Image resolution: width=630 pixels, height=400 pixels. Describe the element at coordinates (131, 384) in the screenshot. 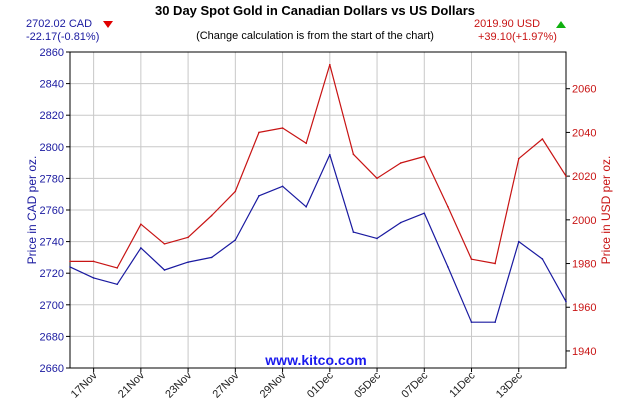

I see `x-tick-label: 21Nov` at that location.